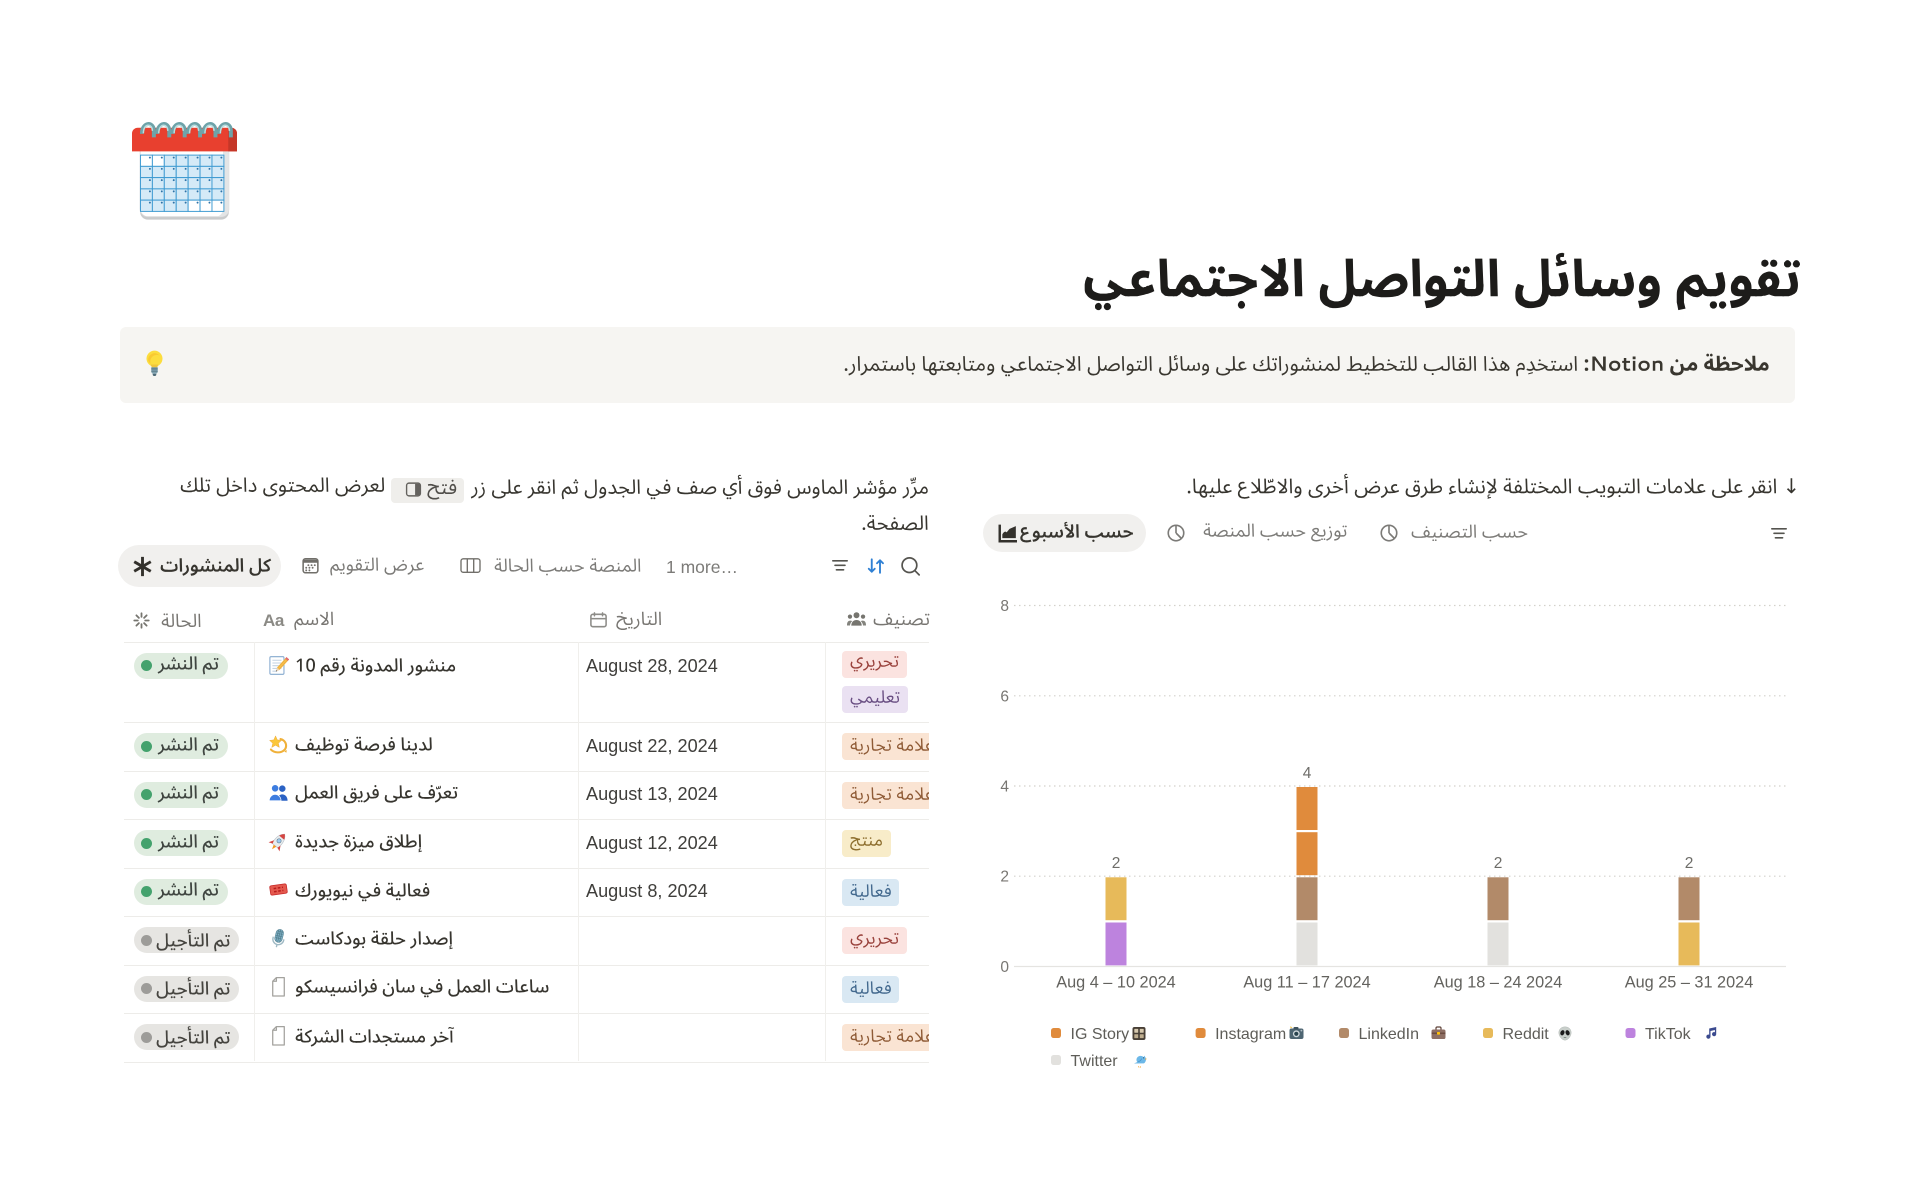  What do you see at coordinates (1004, 696) in the screenshot?
I see `svg-text: 6` at bounding box center [1004, 696].